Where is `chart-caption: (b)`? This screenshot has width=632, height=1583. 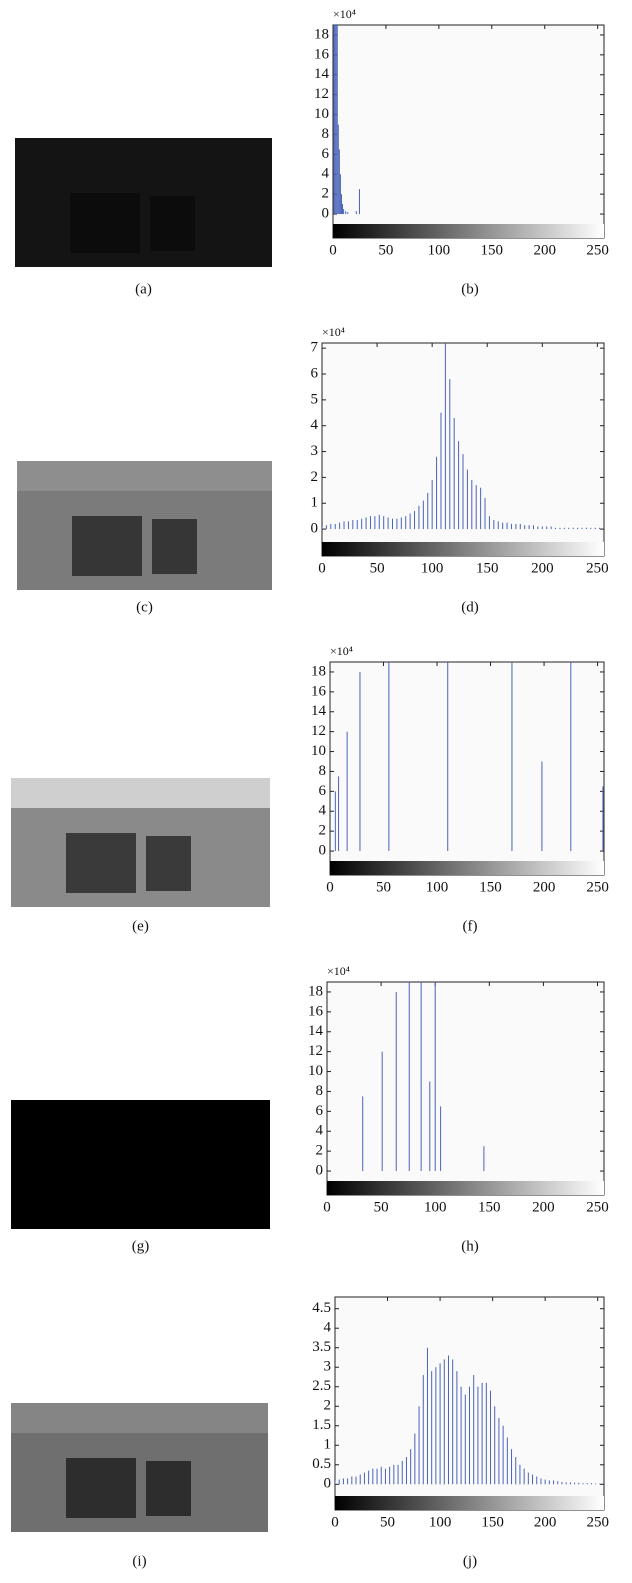
chart-caption: (b) is located at coordinates (470, 289).